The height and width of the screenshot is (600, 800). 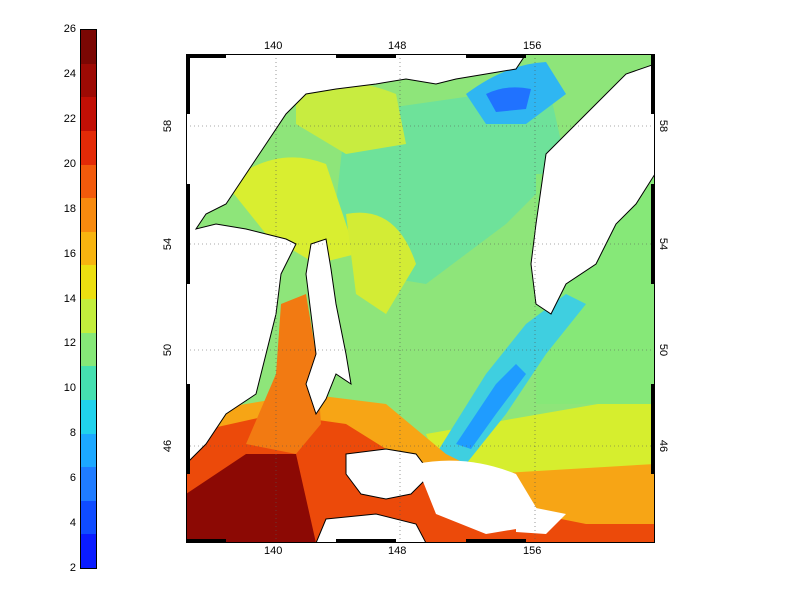 What do you see at coordinates (328, 327) in the screenshot?
I see `land-sakhalin` at bounding box center [328, 327].